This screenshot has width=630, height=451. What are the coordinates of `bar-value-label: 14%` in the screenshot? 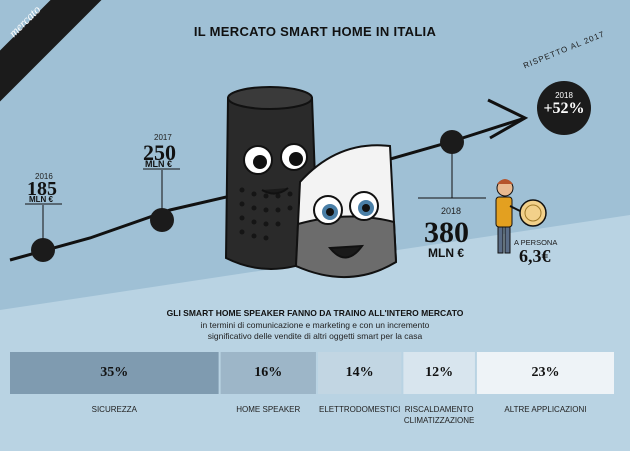 It's located at (359, 372).